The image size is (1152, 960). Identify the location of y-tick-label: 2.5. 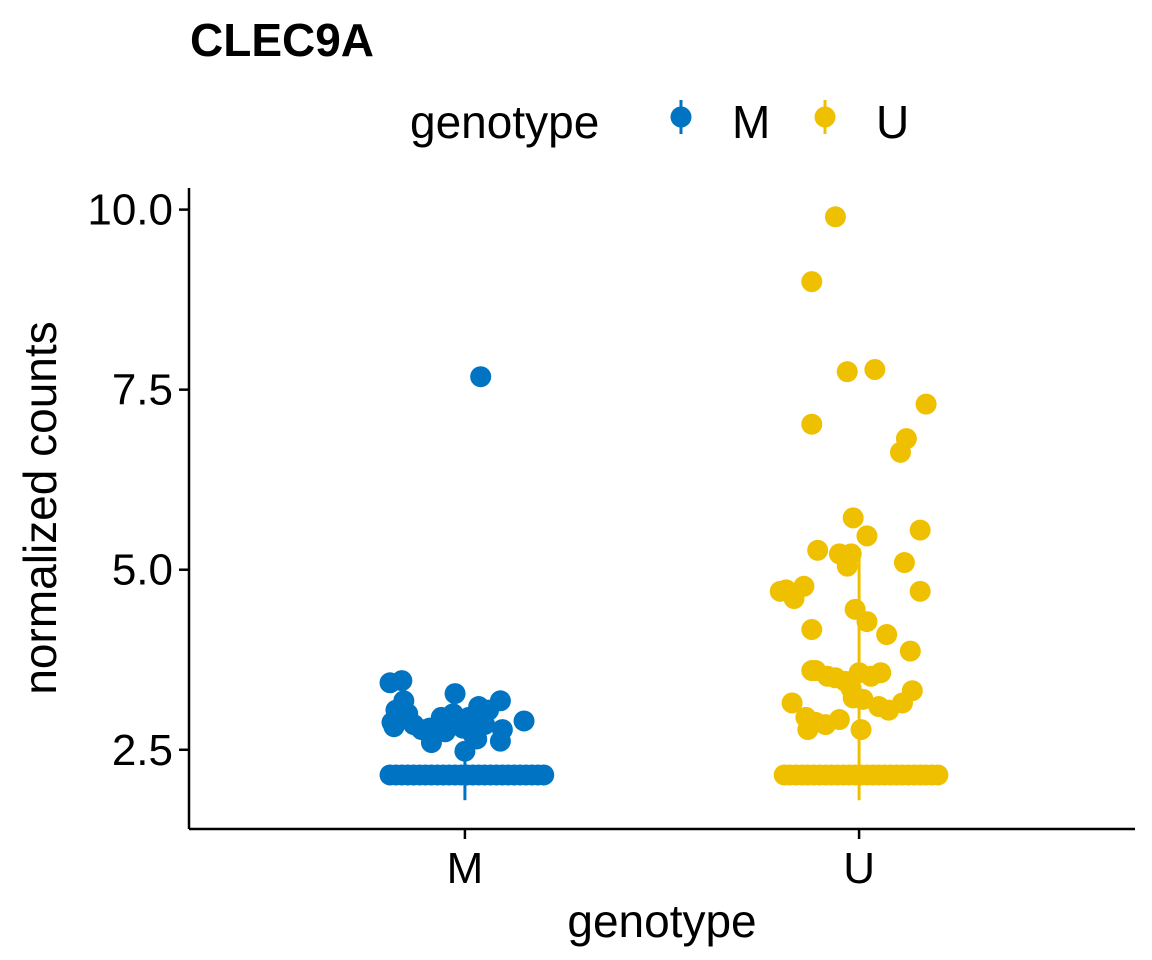
(142, 750).